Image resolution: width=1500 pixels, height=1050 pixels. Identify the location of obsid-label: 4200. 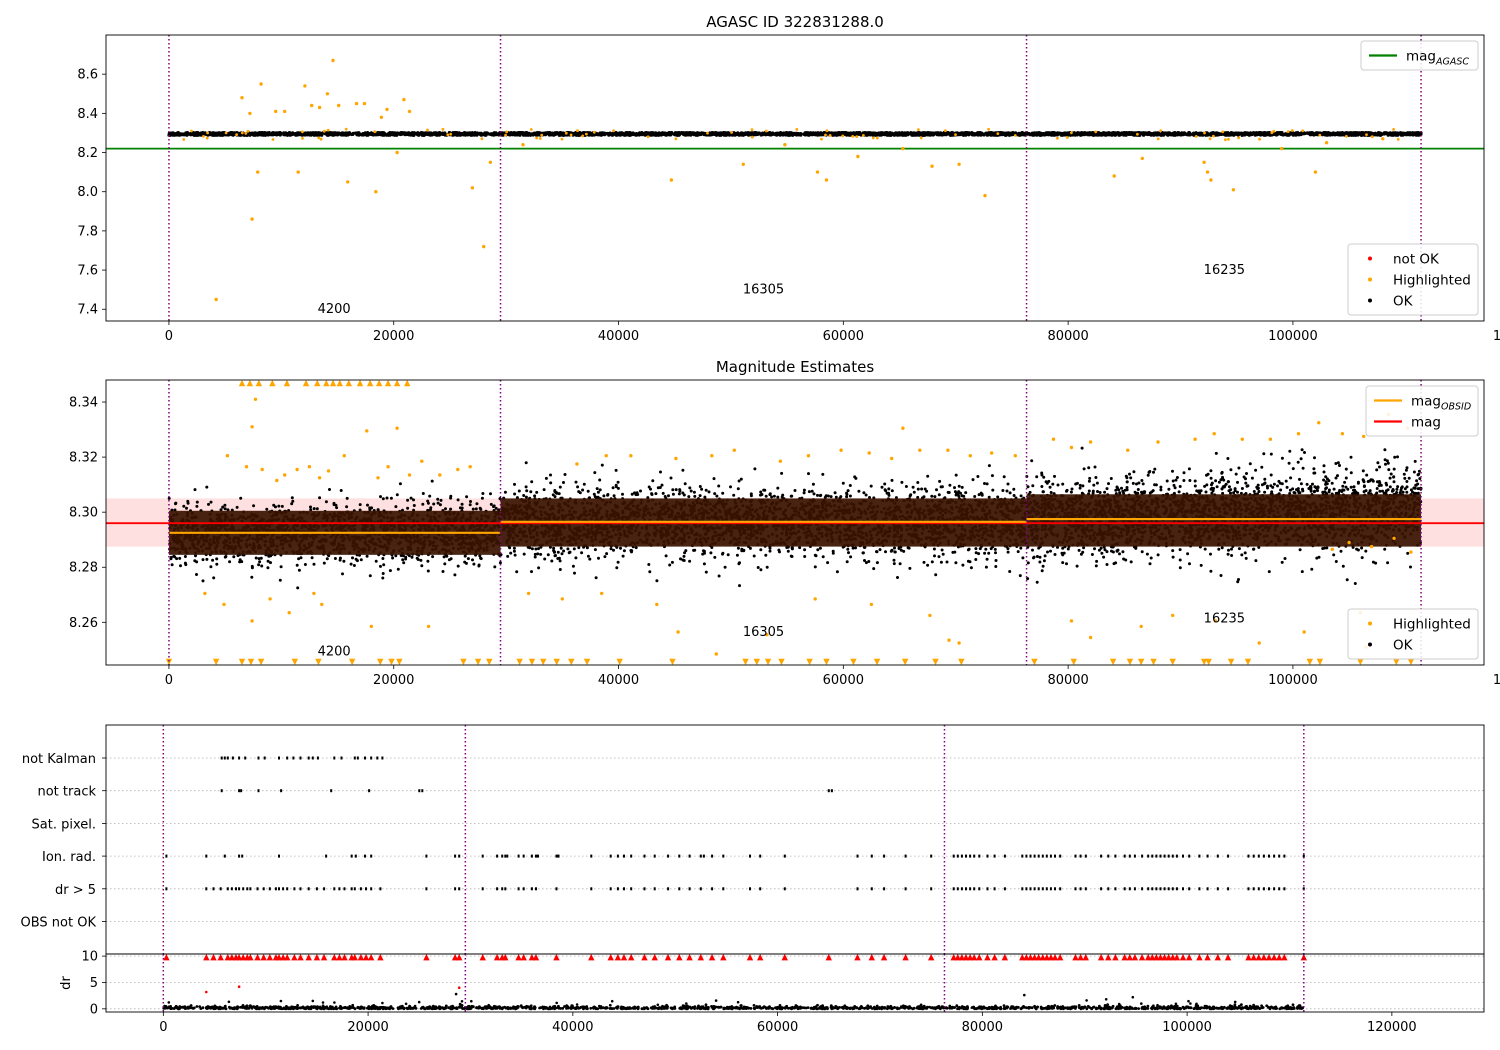
(334, 309).